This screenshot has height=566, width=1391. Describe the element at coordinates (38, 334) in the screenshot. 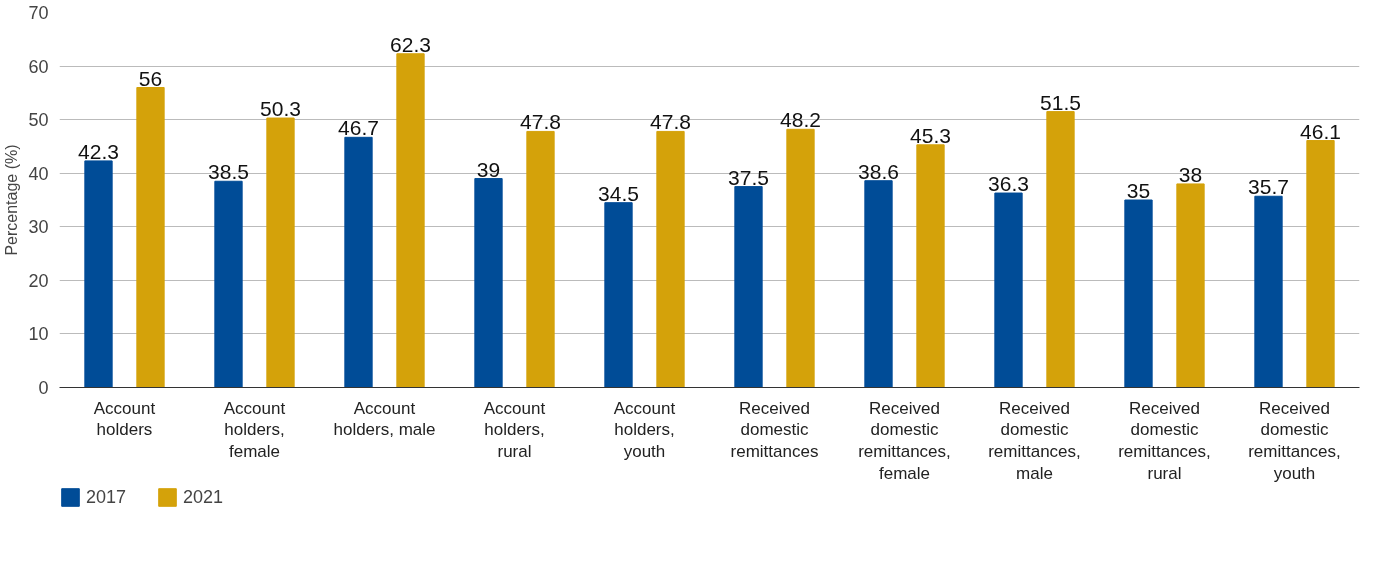

I see `y-tick-label: 10` at that location.